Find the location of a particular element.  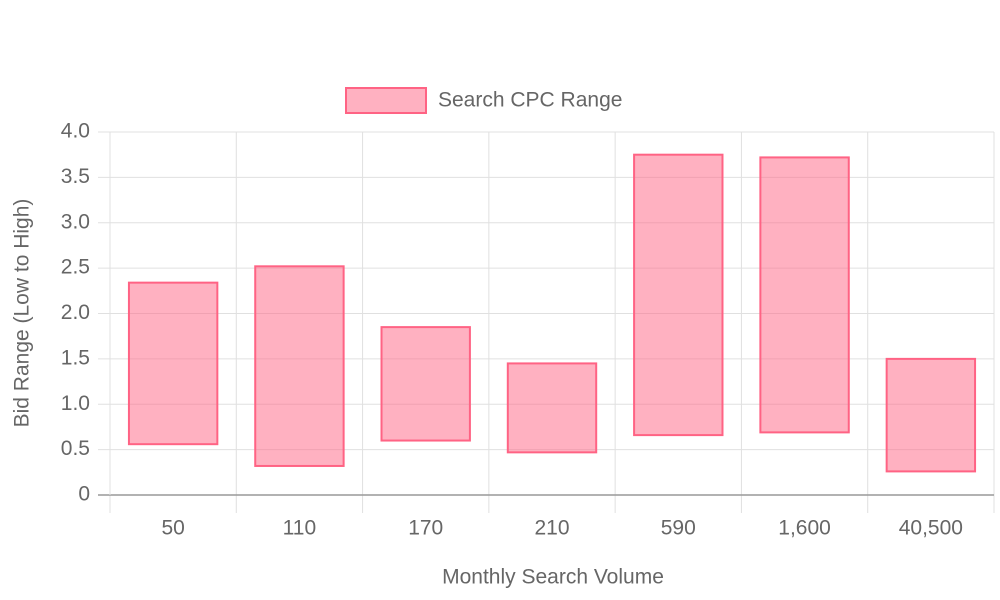

y-tick-label: 3.5 is located at coordinates (75, 176).